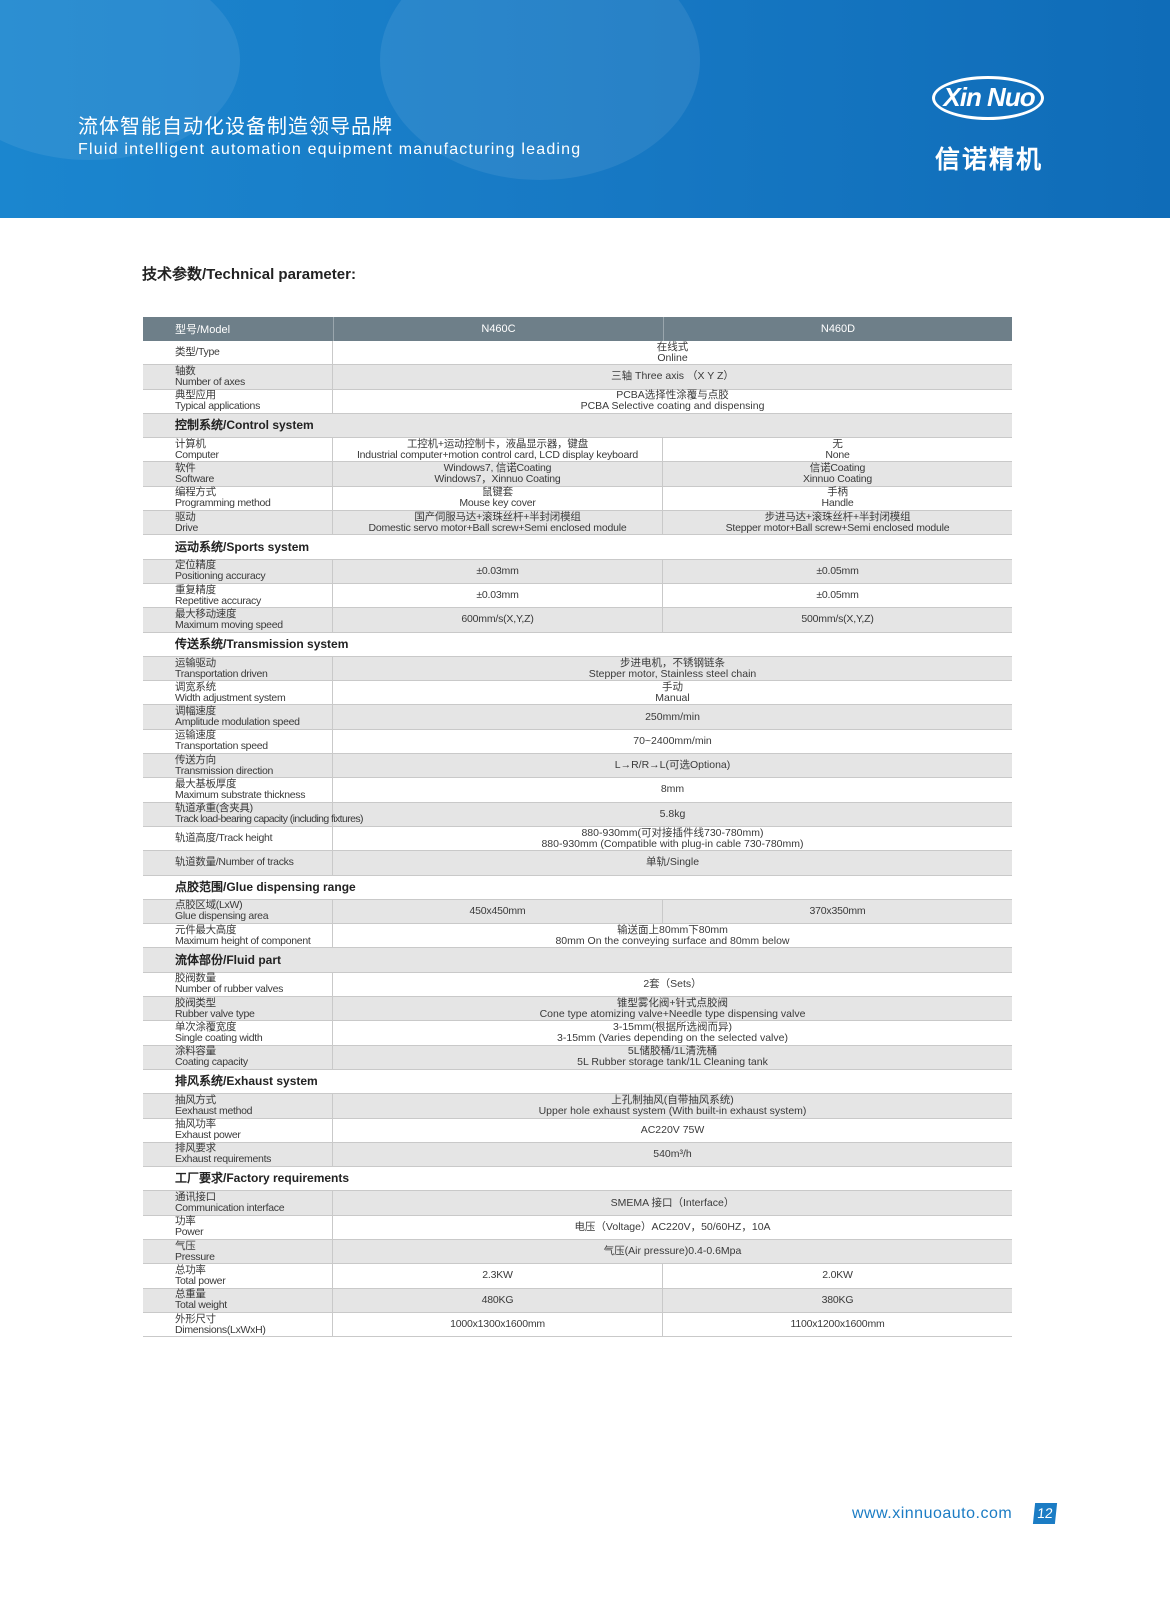 This screenshot has height=1600, width=1170. Describe the element at coordinates (837, 479) in the screenshot. I see `value-line: Xinnuo Coating` at that location.